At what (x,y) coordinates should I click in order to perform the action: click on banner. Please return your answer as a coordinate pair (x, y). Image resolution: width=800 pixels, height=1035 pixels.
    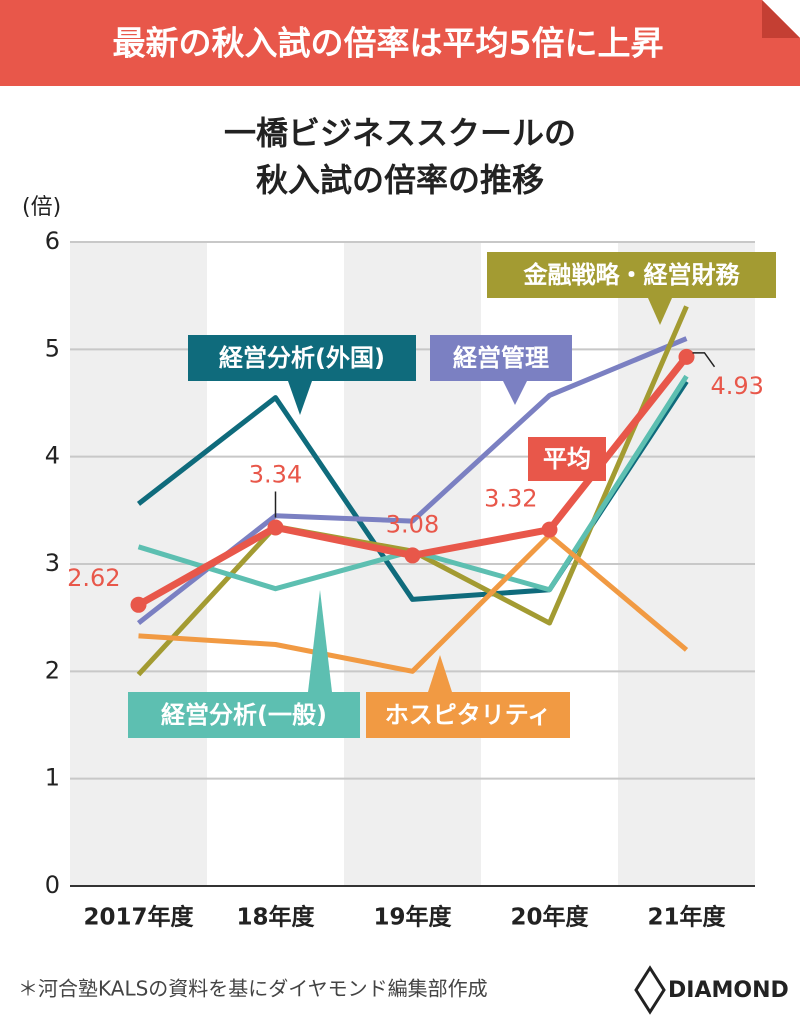
    Looking at the image, I should click on (400, 43).